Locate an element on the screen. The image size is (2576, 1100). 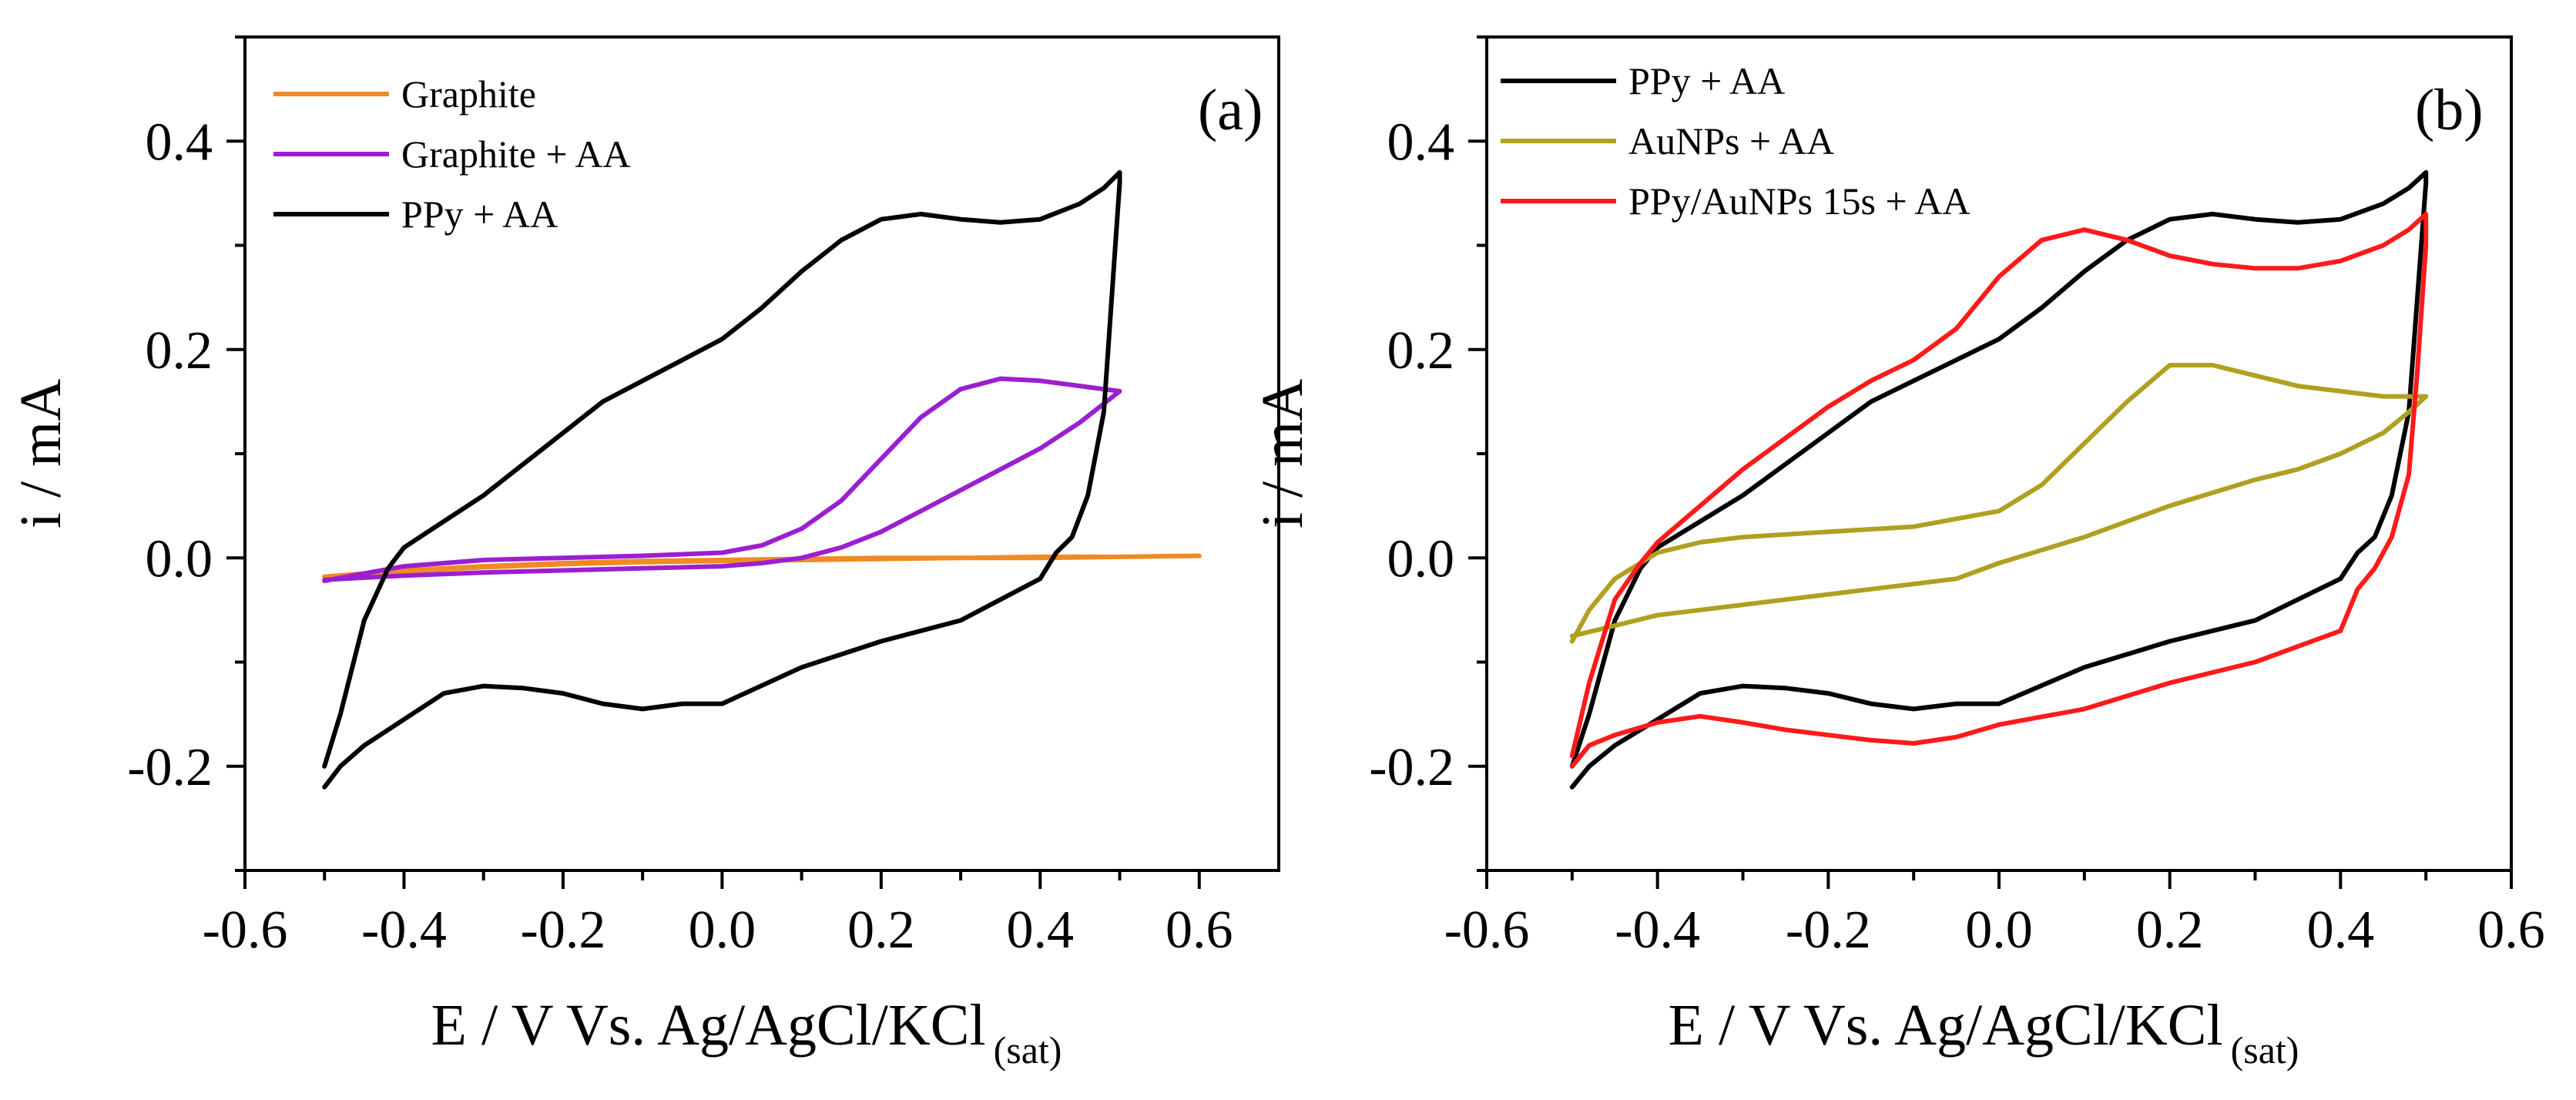
panel-b-x-tick-label: -0.2 is located at coordinates (1828, 930).